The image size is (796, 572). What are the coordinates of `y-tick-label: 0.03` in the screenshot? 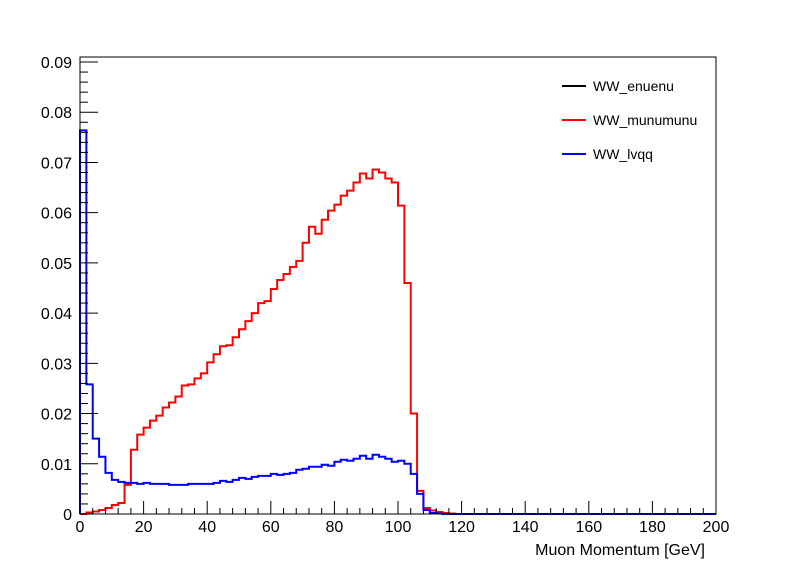 It's located at (56, 364).